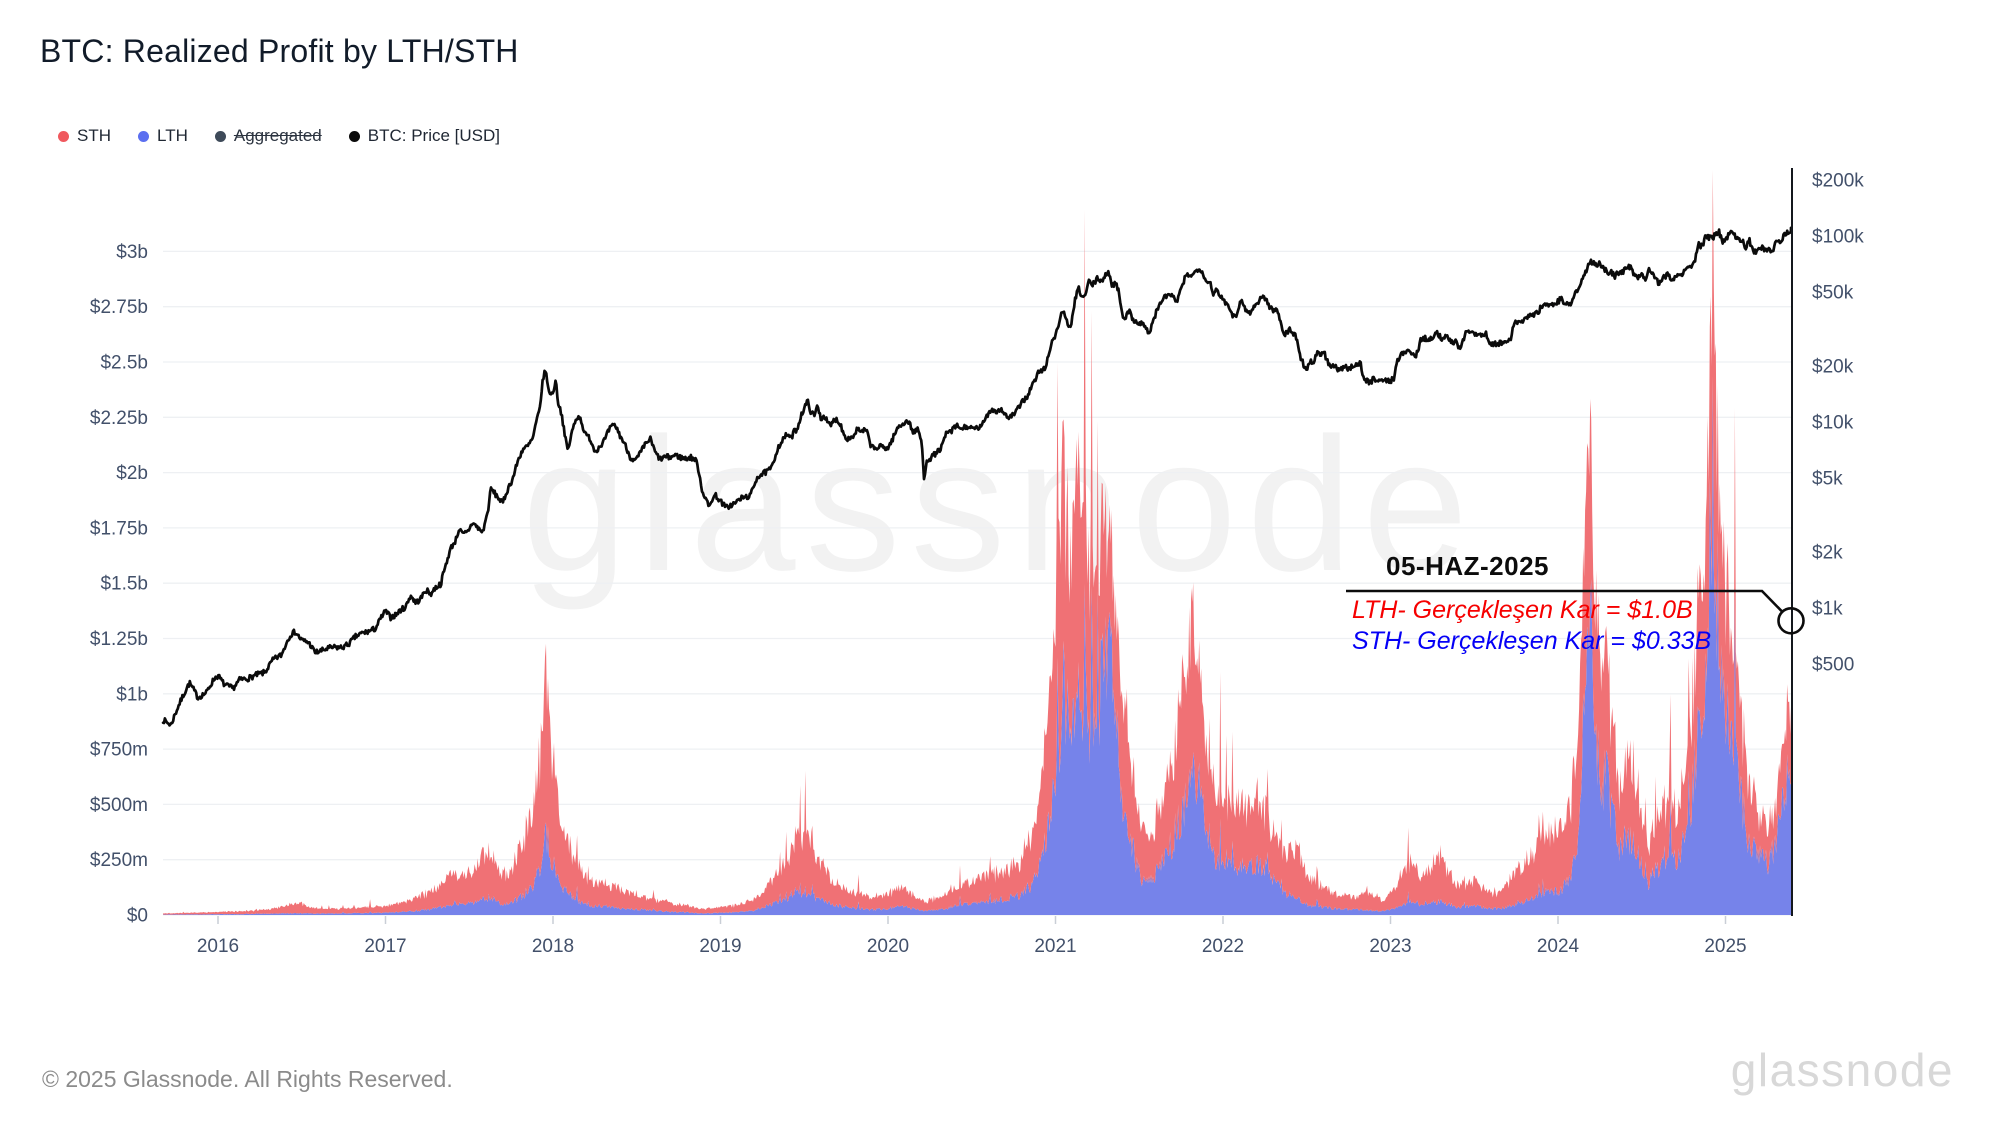 Image resolution: width=2000 pixels, height=1125 pixels. Describe the element at coordinates (385, 946) in the screenshot. I see `x-axis-label: 2017` at that location.